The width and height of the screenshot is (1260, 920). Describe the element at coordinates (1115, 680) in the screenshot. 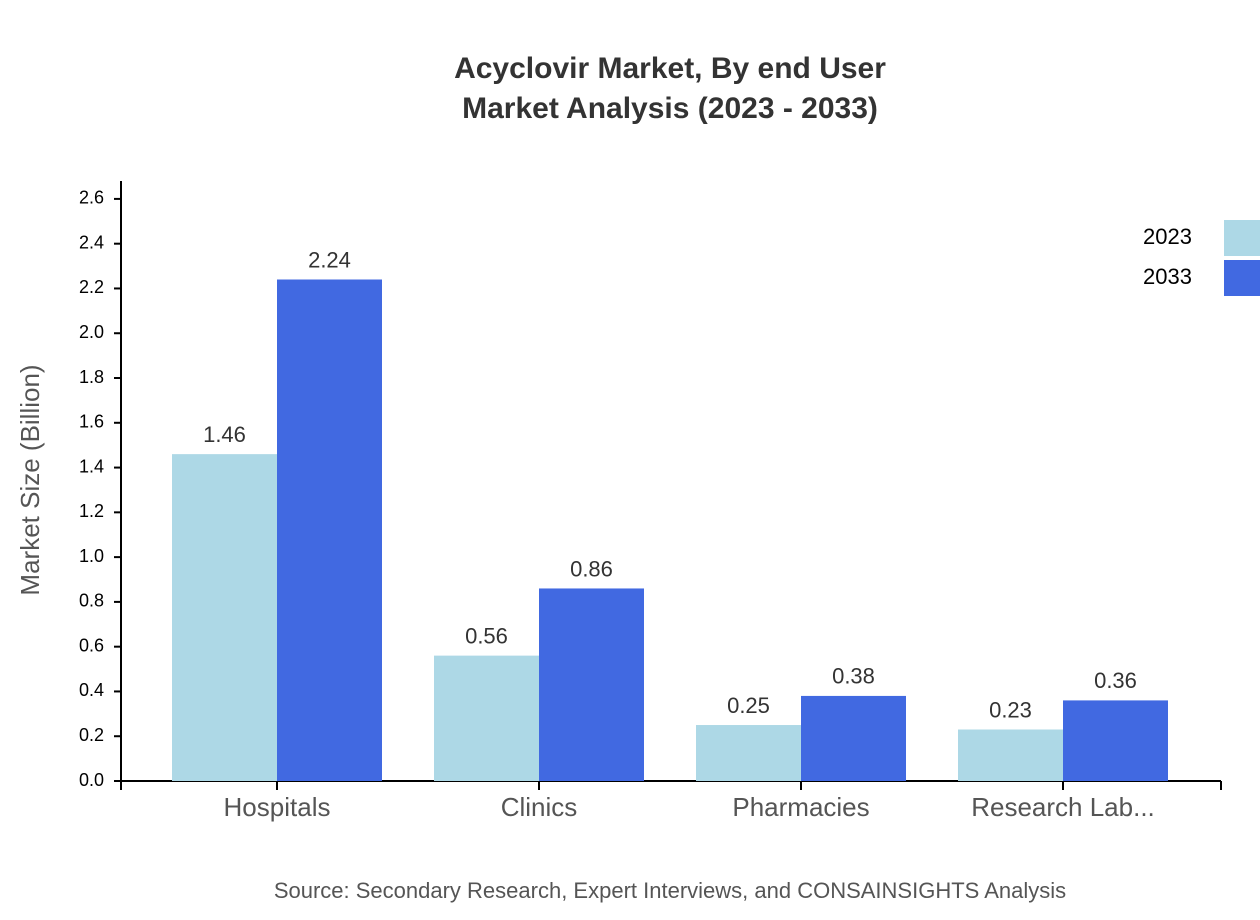

I see `value-label: 0.36` at that location.